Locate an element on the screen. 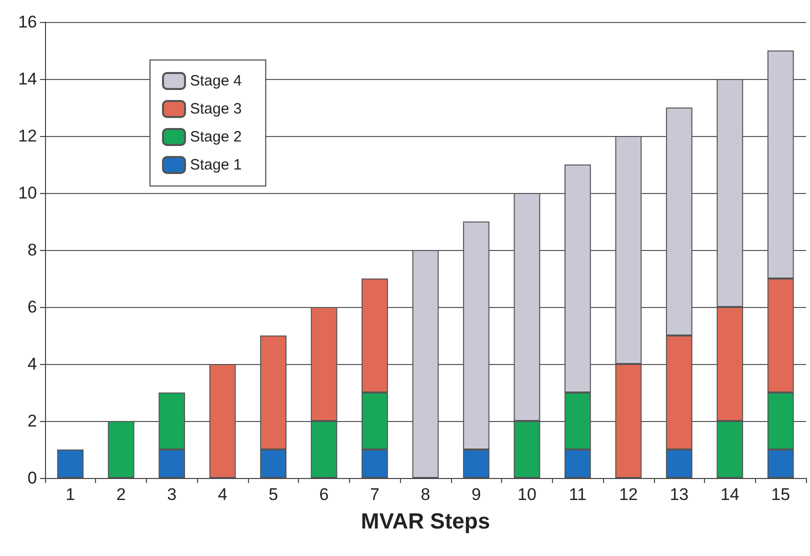 The height and width of the screenshot is (556, 810). x-tick-label: 8 is located at coordinates (425, 494).